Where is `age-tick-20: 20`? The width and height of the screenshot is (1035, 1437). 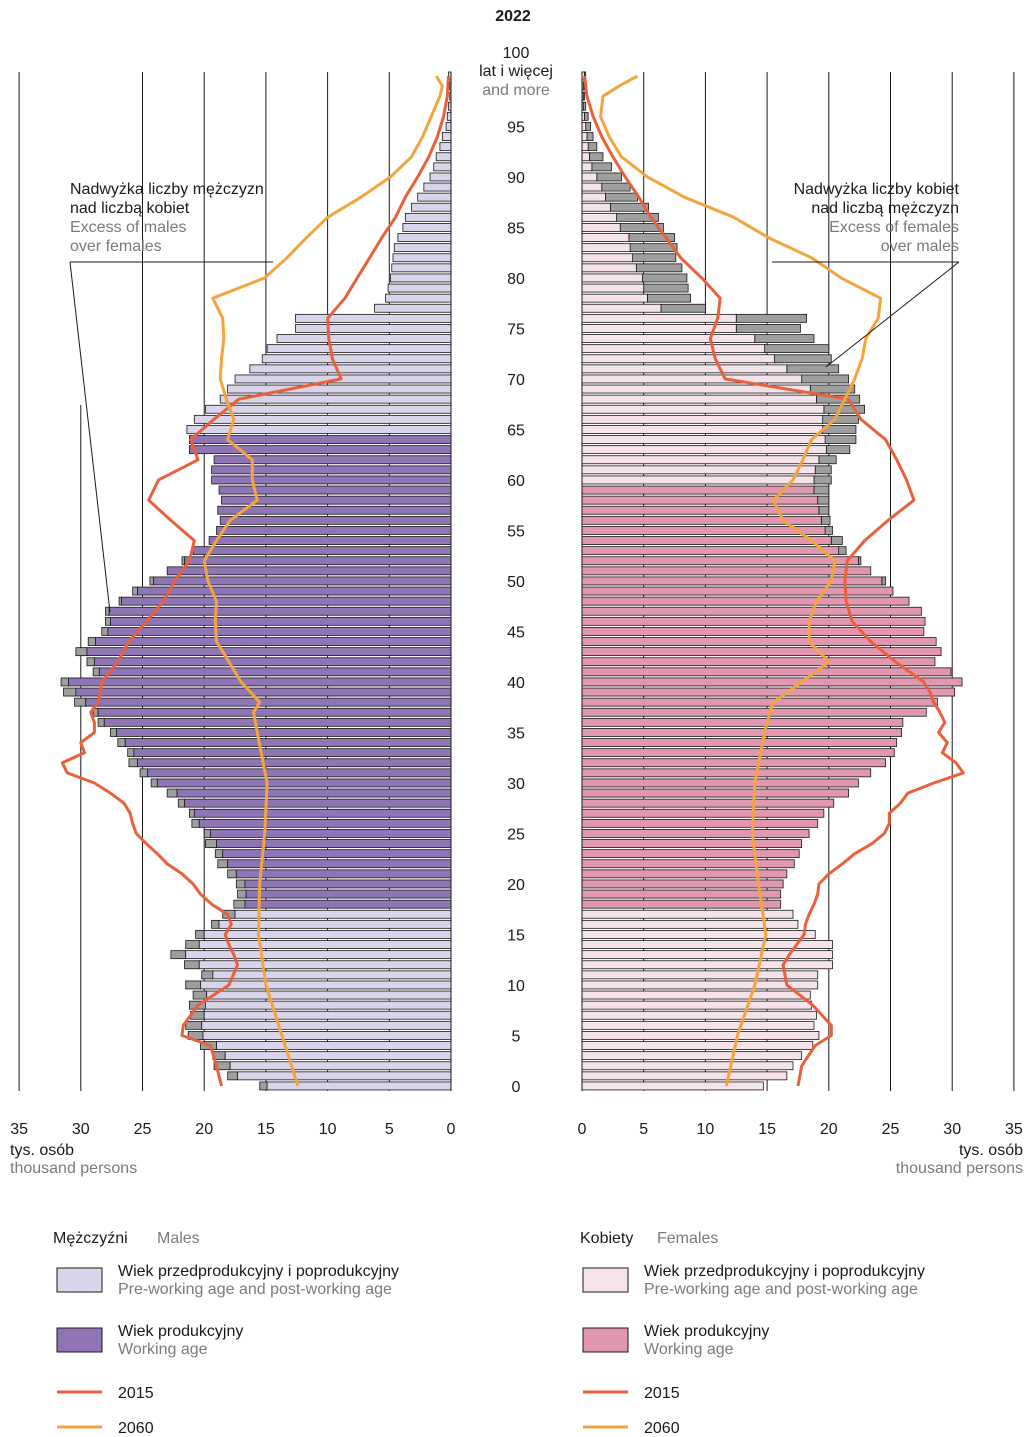 age-tick-20: 20 is located at coordinates (516, 885).